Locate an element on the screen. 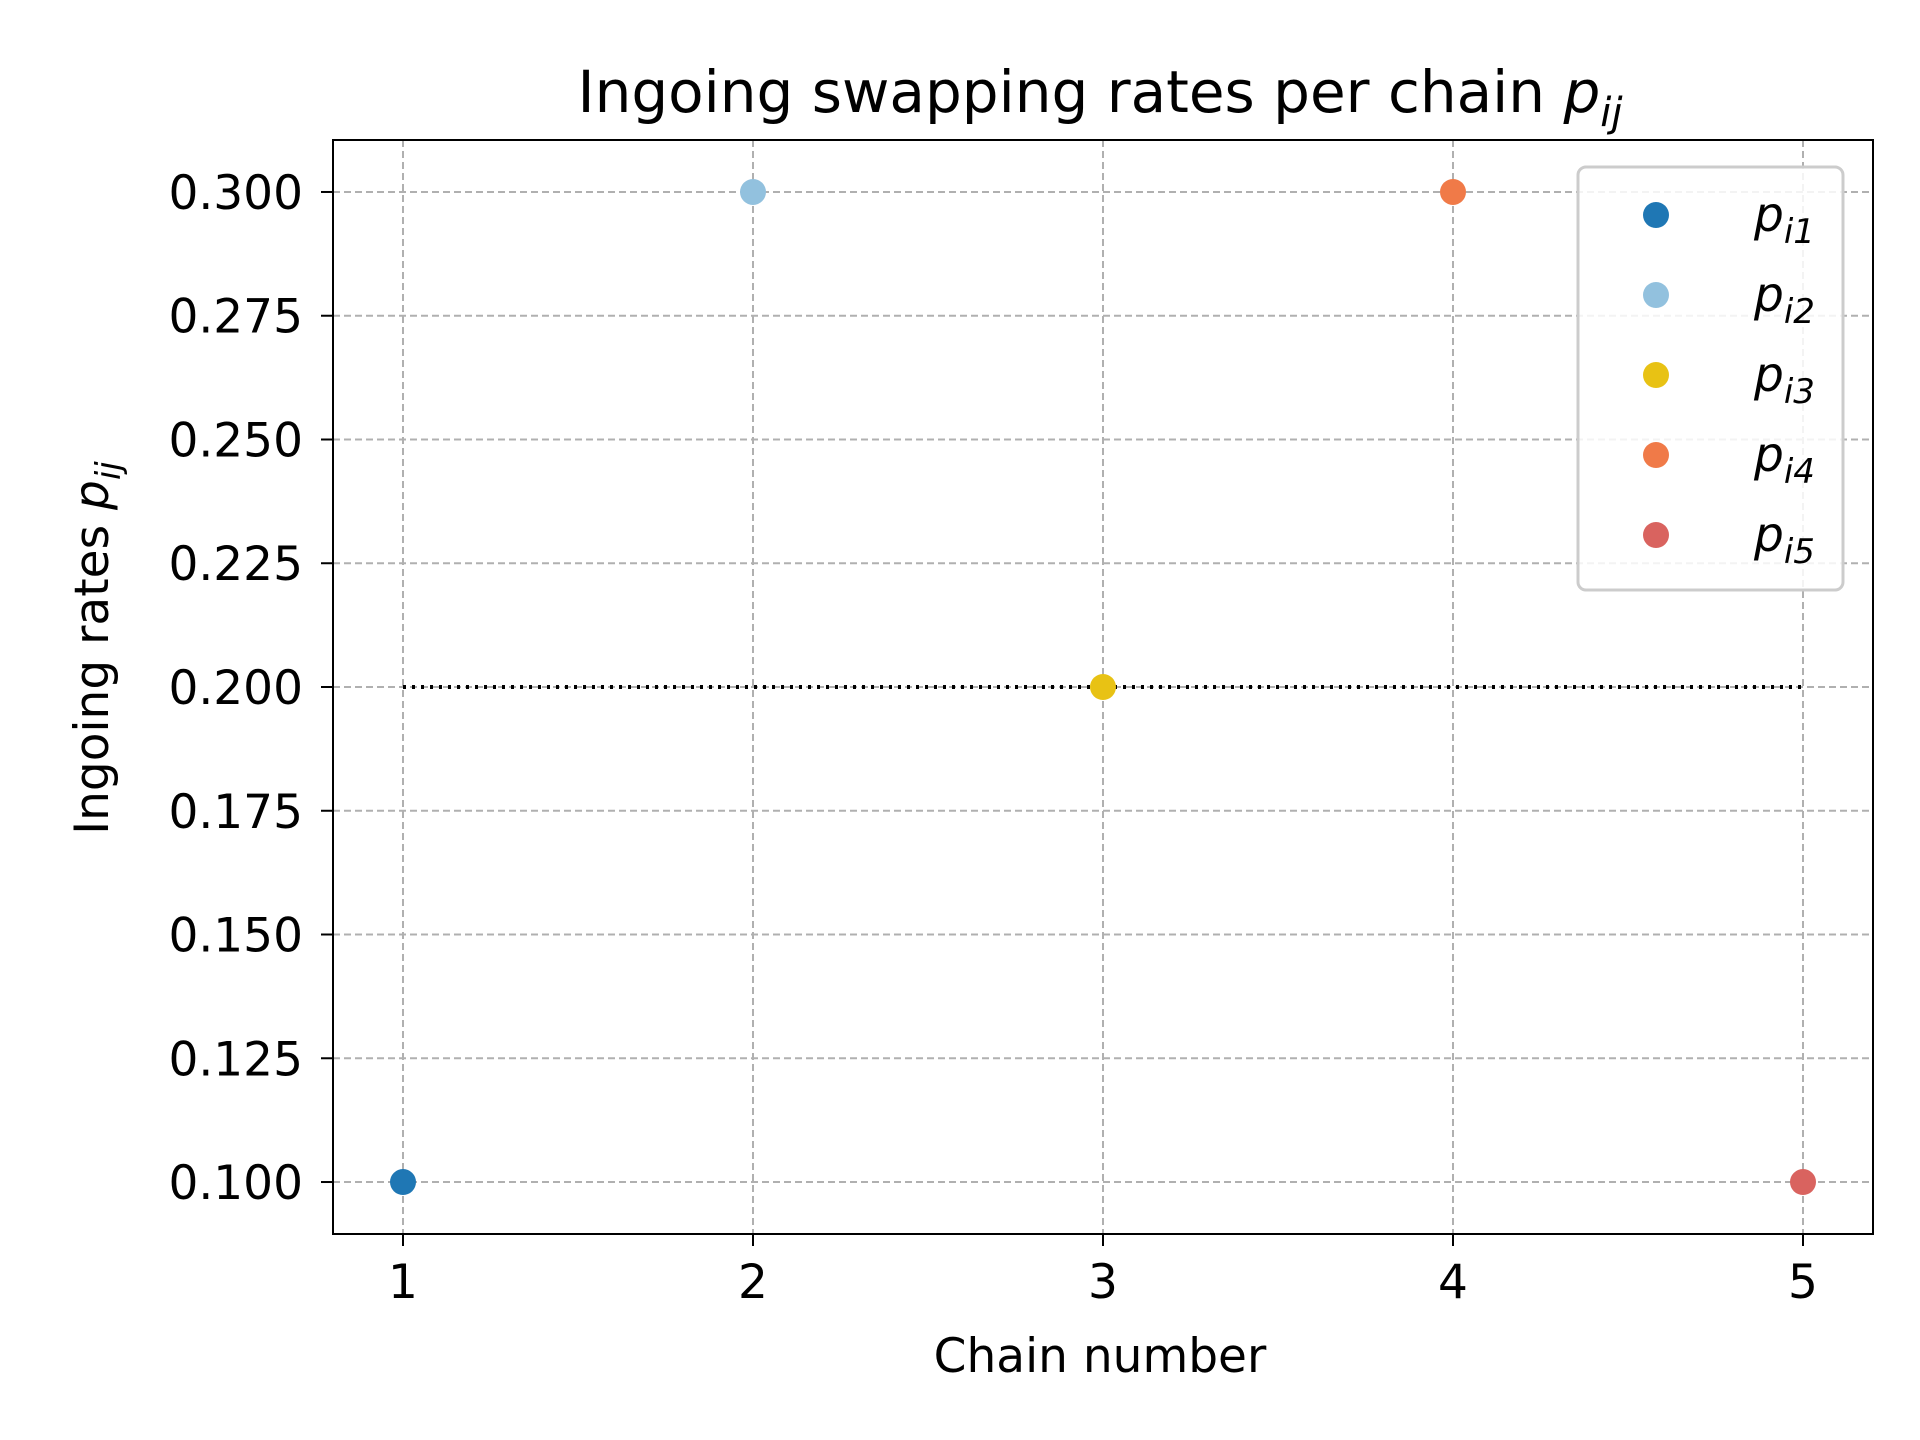 This screenshot has width=1920, height=1440. x-tick-label: 1 is located at coordinates (403, 1282).